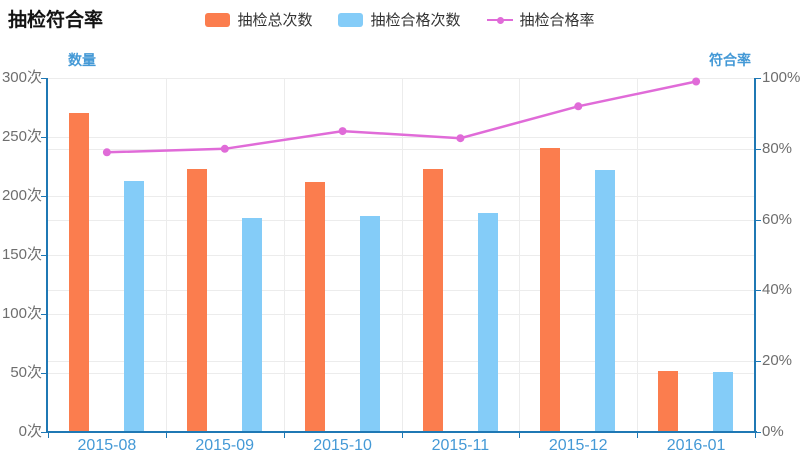  What do you see at coordinates (82, 60) in the screenshot?
I see `left-axis-name: 数量` at bounding box center [82, 60].